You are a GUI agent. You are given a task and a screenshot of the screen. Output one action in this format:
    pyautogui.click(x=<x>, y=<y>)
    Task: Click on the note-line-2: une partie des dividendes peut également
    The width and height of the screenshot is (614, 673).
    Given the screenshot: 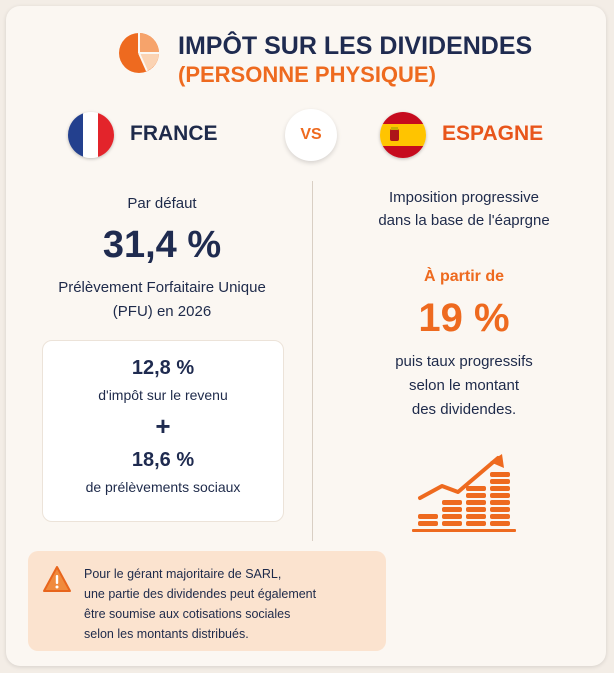 What is the action you would take?
    pyautogui.click(x=200, y=594)
    